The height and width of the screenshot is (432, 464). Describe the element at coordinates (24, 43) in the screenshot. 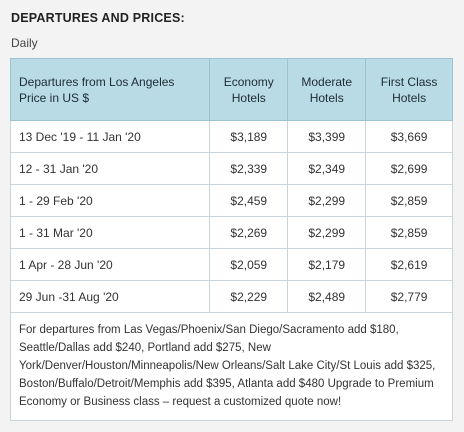

I see `frequency-label: Daily` at that location.